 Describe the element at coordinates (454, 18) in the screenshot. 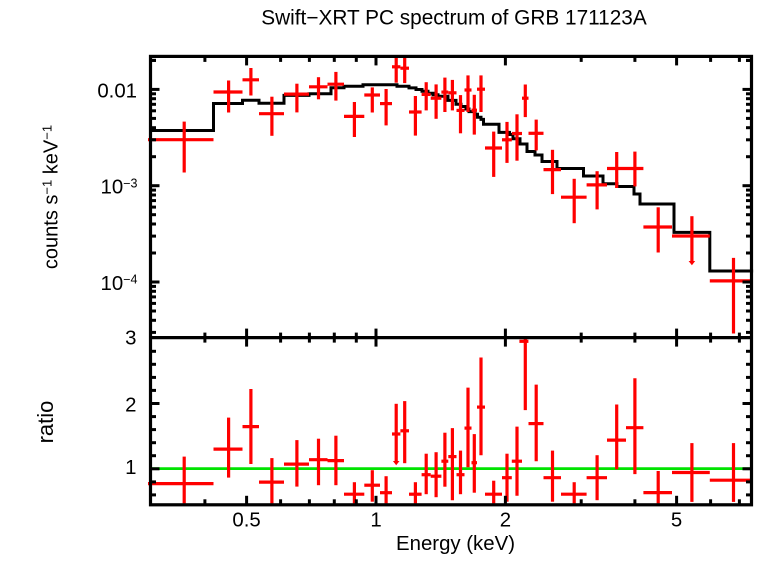

I see `svg-text:Swift−XRT PC spectrum of GRB 1: Swift−XRT PC spectrum of GRB 171123A` at that location.